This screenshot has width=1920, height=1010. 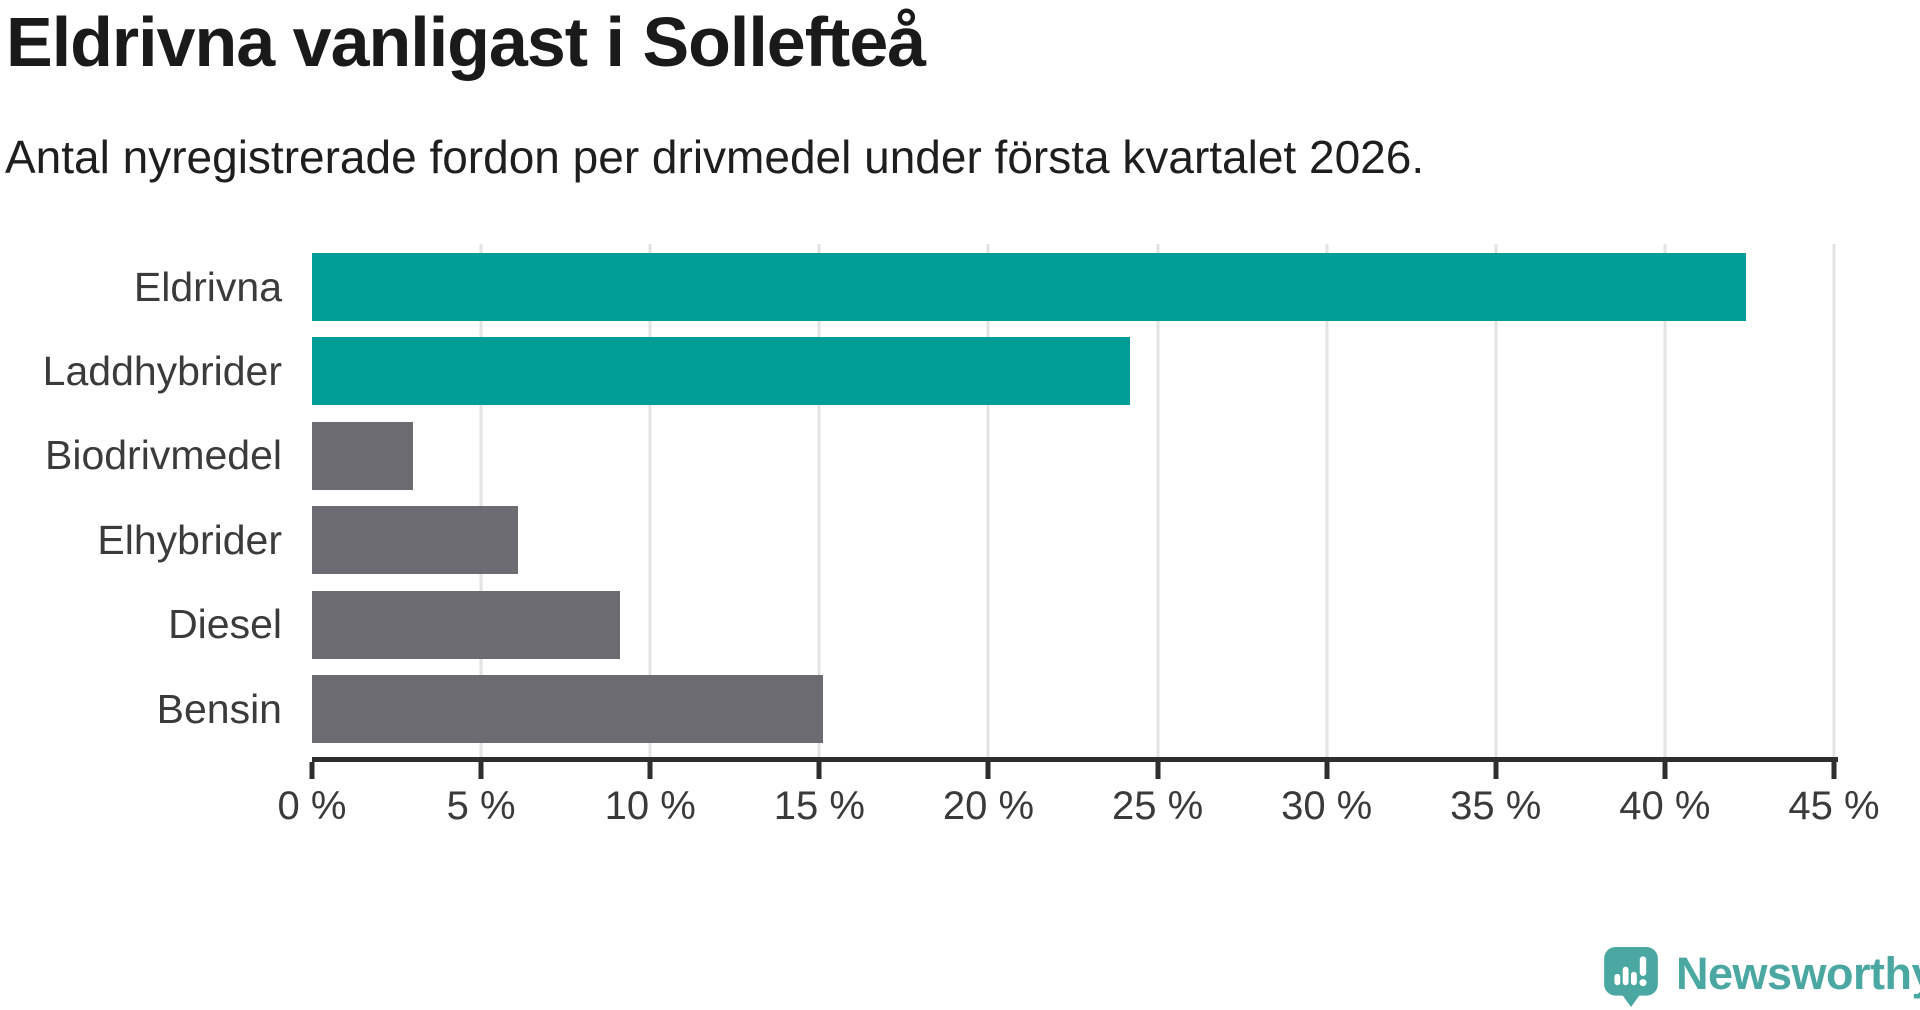 I want to click on x-tick-label: 40 %, so click(x=1665, y=806).